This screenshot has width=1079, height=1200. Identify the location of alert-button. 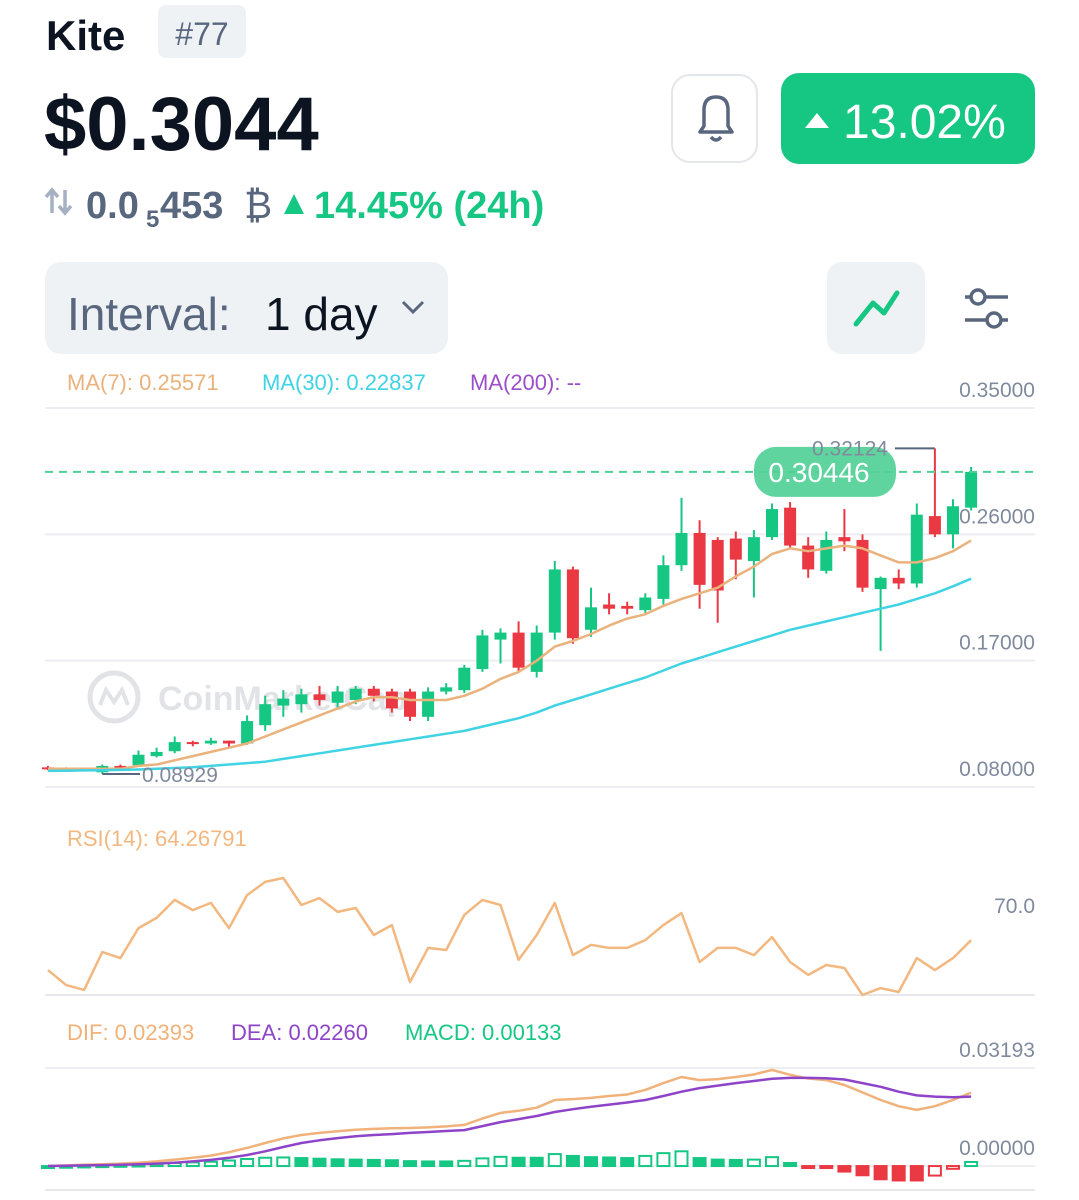
(714, 118).